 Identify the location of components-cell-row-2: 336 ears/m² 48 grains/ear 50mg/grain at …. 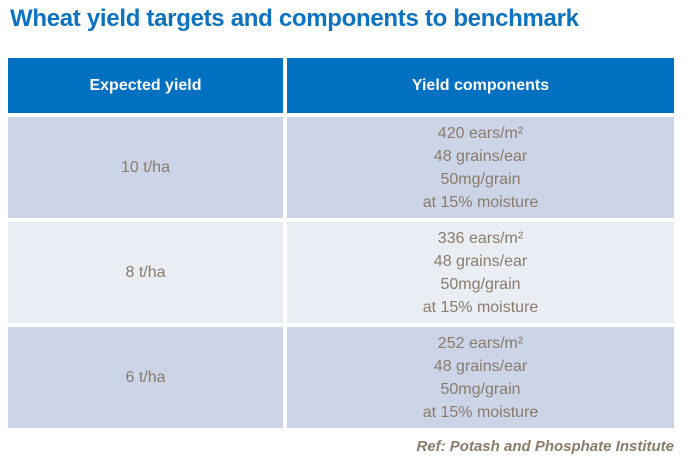
(480, 272).